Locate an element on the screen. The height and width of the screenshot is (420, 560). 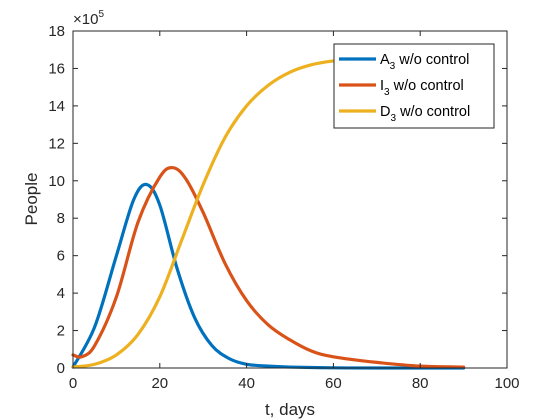
y-tick-label: 14 is located at coordinates (56, 106).